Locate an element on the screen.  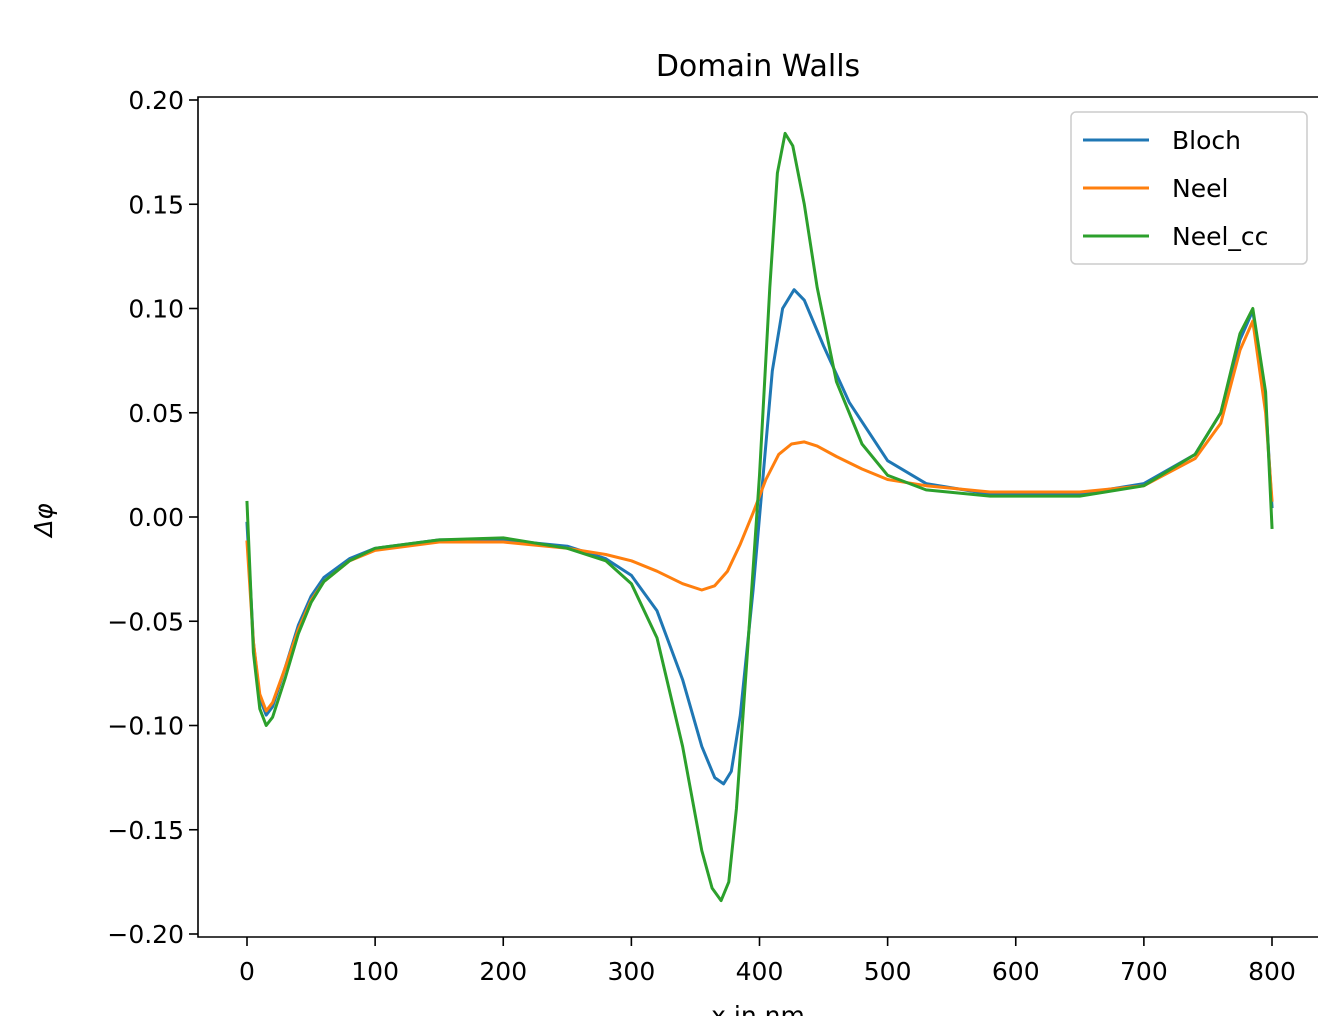
y-axis-label: Δφ is located at coordinates (43, 521).